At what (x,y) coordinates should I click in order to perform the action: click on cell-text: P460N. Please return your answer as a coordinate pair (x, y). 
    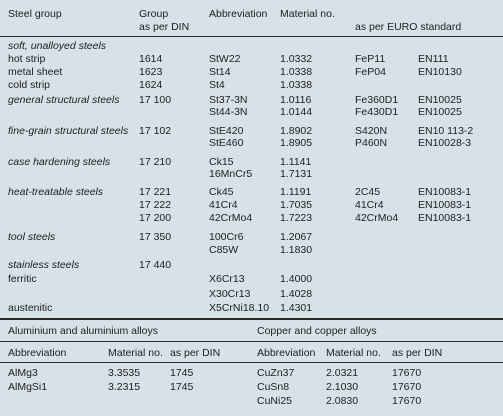
    Looking at the image, I should click on (371, 143).